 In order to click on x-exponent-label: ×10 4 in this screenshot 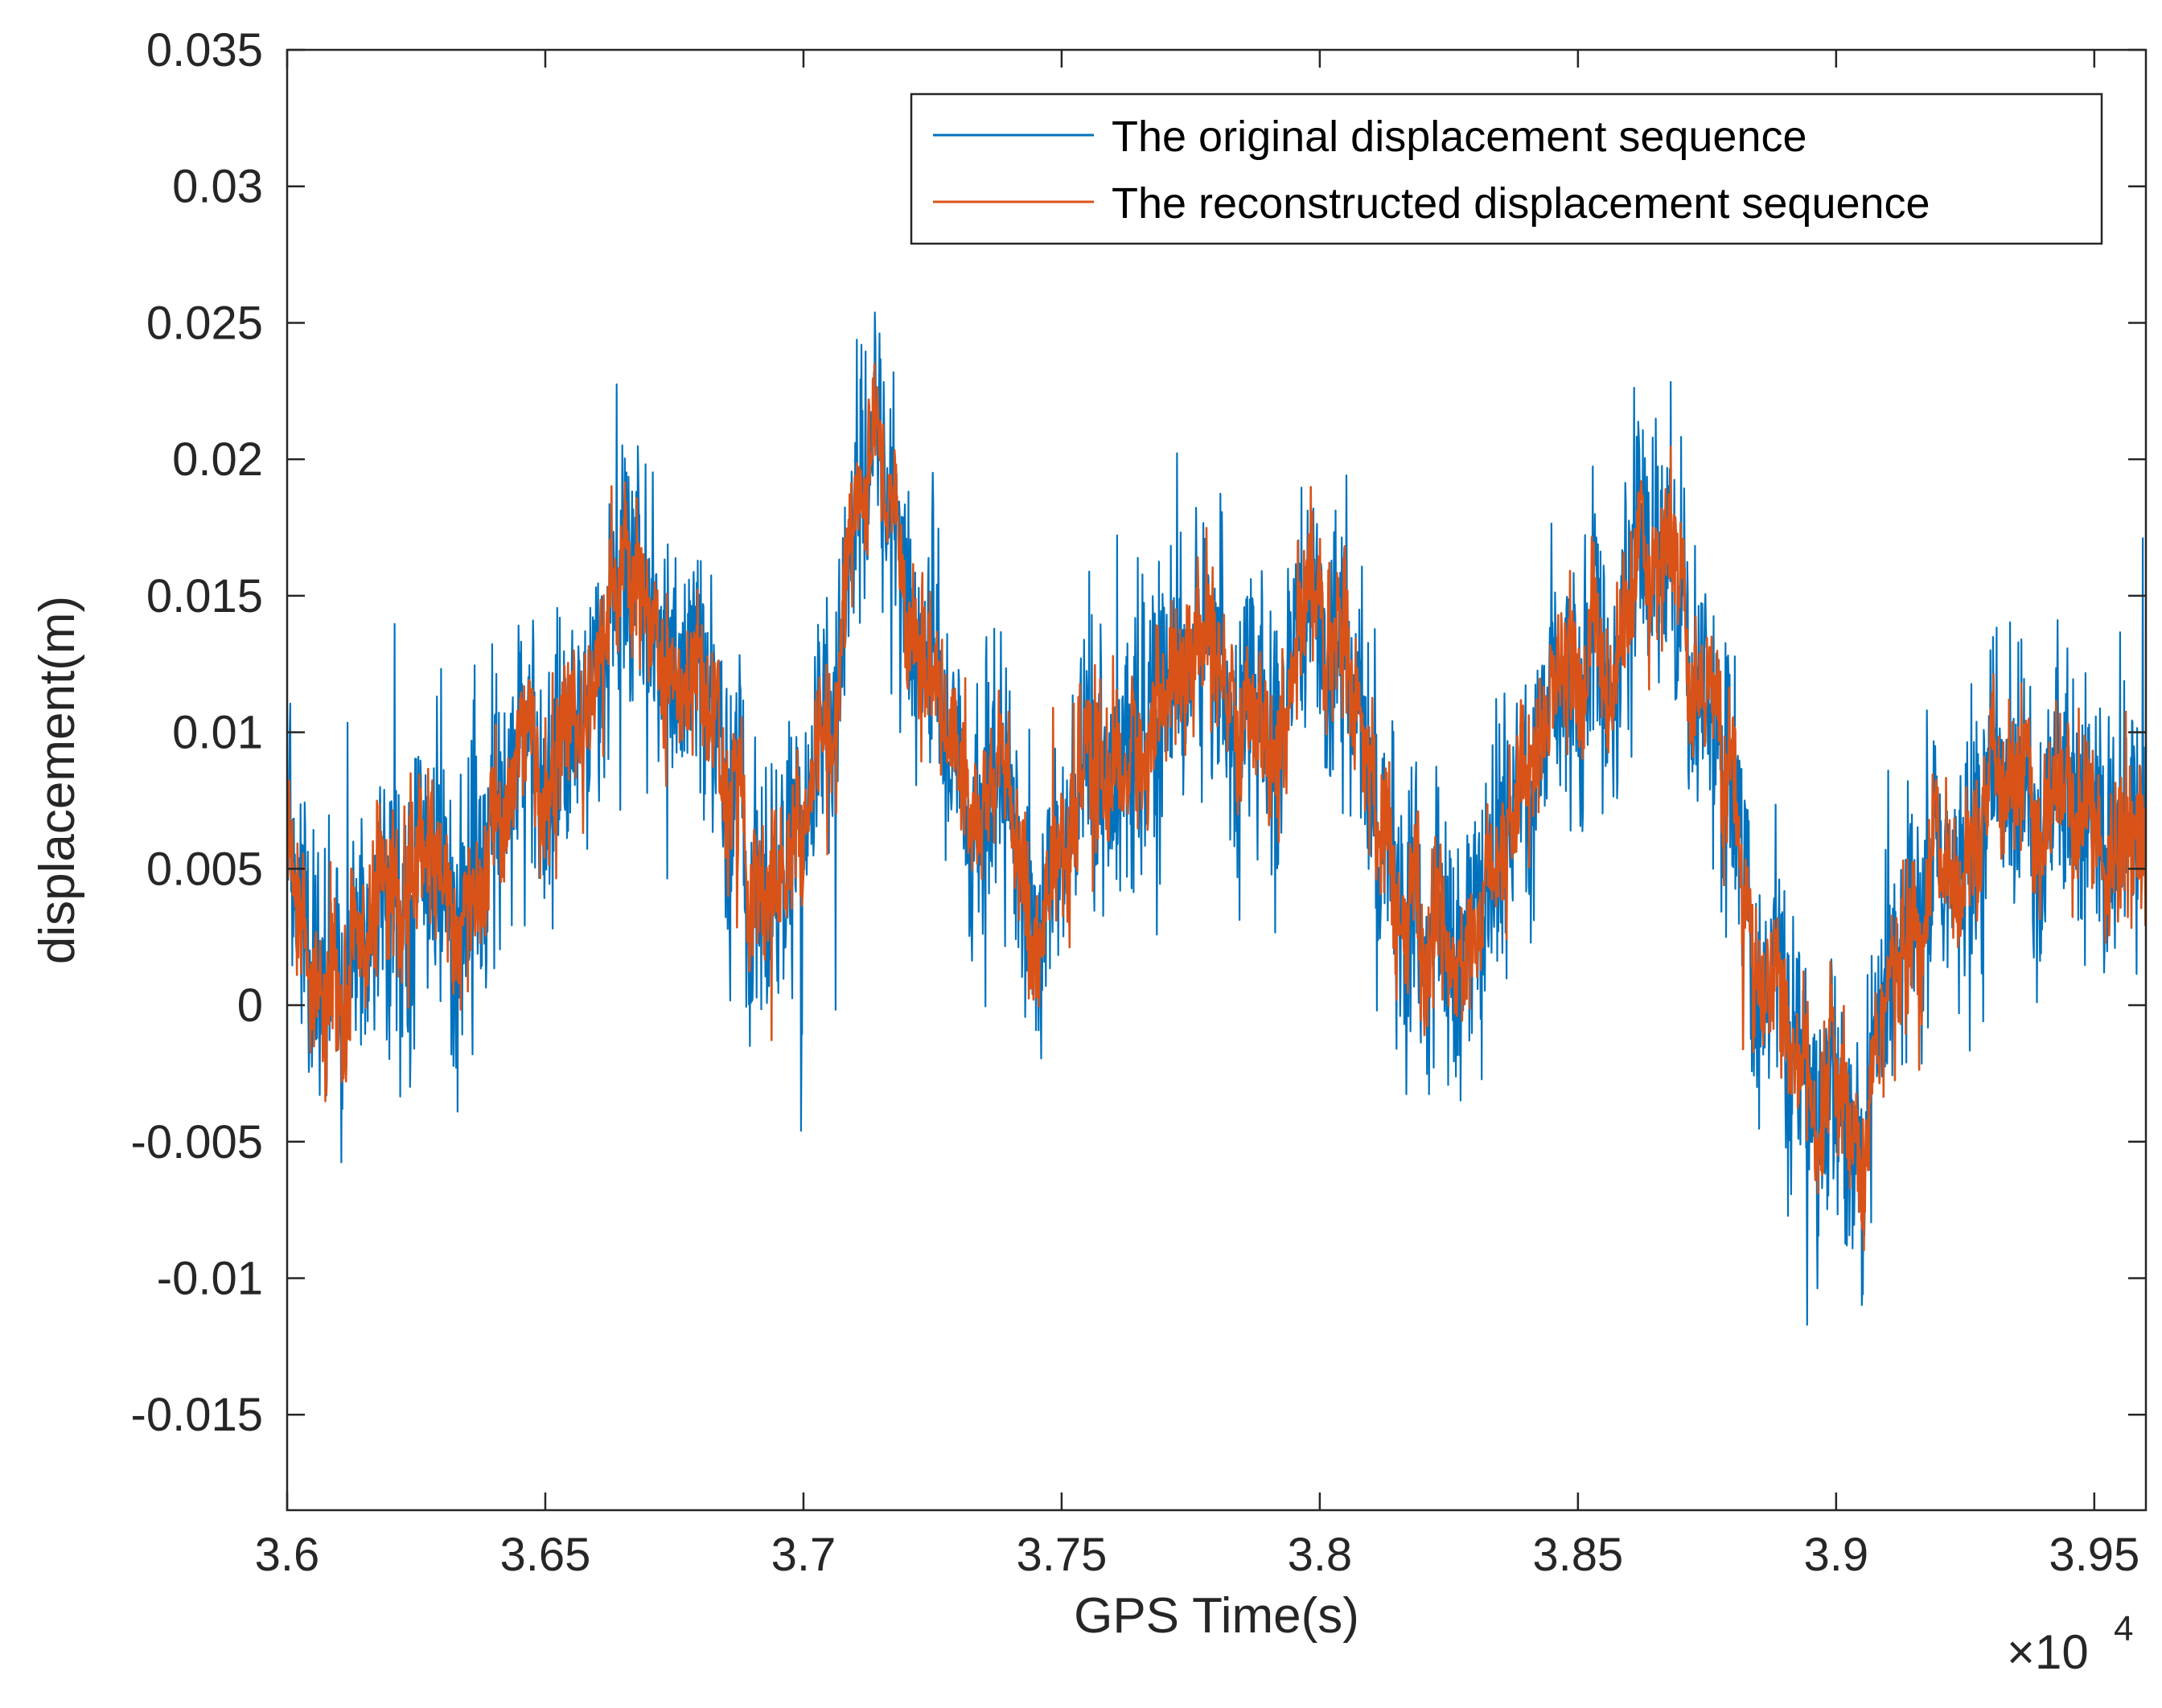, I will do `click(2070, 1644)`.